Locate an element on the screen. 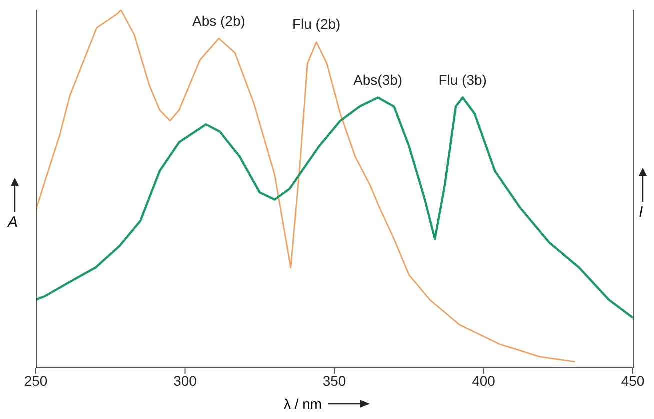 This screenshot has height=419, width=654. annotation: Abs (2b) is located at coordinates (219, 20).